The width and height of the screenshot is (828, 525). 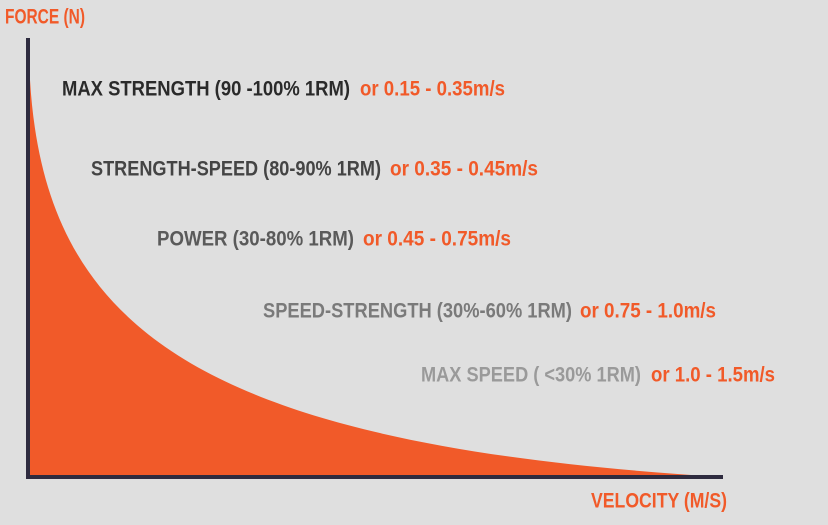 I want to click on zone-velocity-range: or 0.75 - 1.0m/s, so click(x=648, y=311).